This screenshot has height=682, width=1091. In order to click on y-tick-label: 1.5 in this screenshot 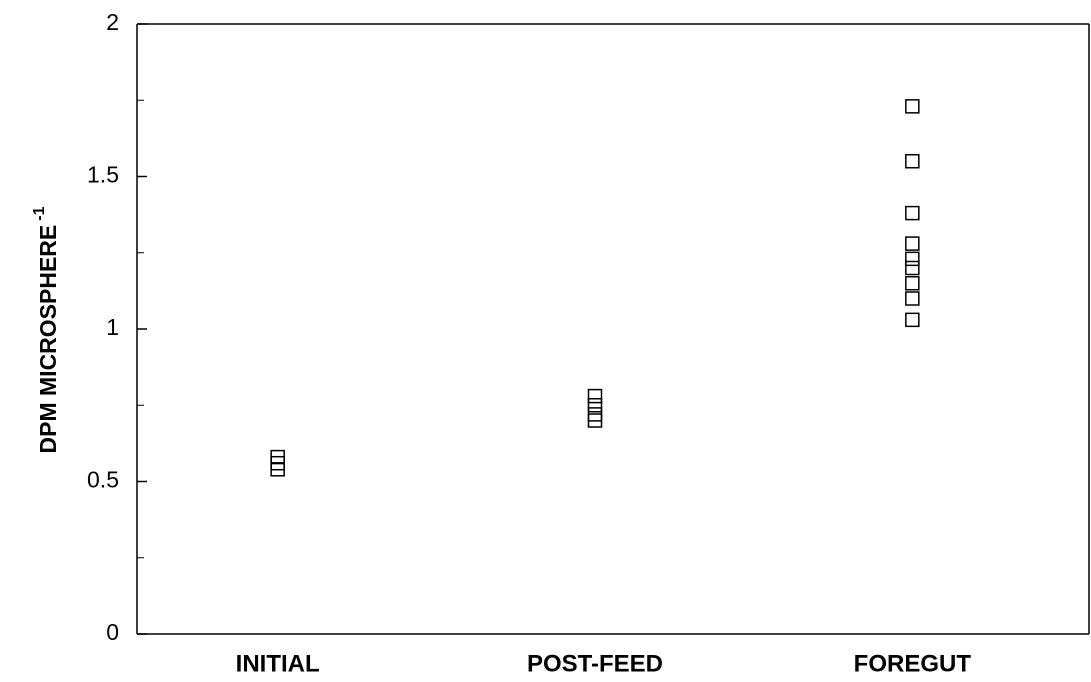, I will do `click(103, 175)`.